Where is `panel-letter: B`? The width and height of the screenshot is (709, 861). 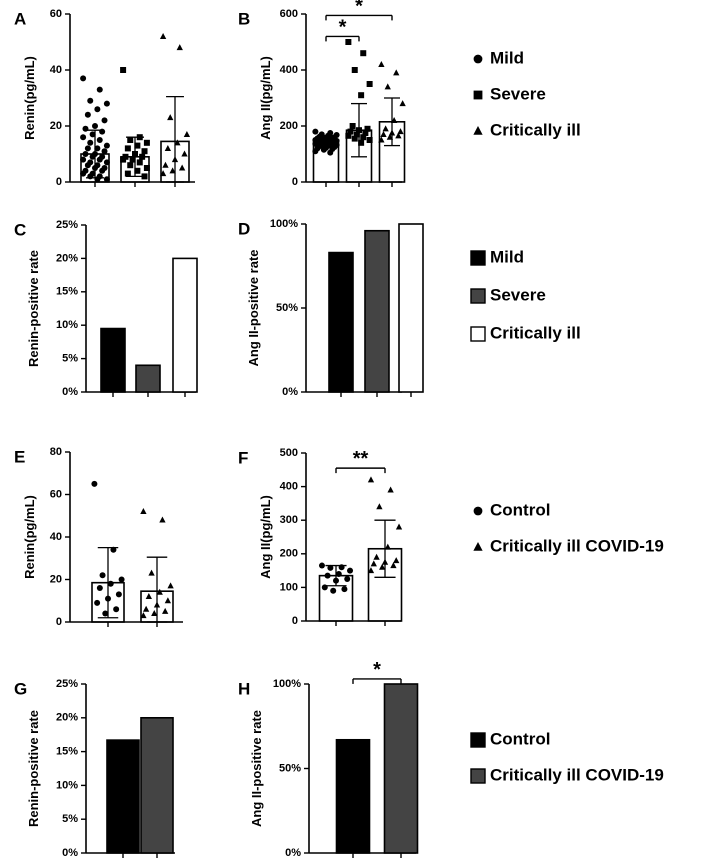 panel-letter: B is located at coordinates (244, 18).